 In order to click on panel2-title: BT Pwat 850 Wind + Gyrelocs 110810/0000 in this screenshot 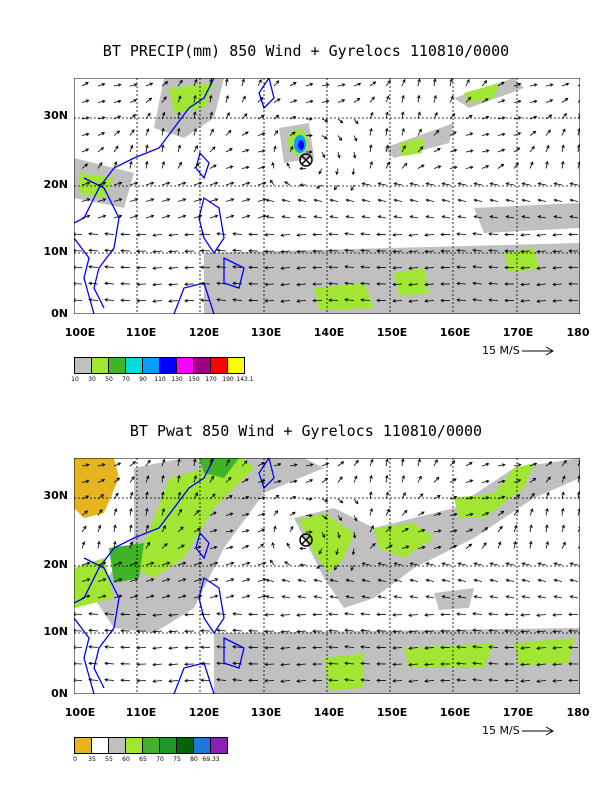, I will do `click(306, 431)`.